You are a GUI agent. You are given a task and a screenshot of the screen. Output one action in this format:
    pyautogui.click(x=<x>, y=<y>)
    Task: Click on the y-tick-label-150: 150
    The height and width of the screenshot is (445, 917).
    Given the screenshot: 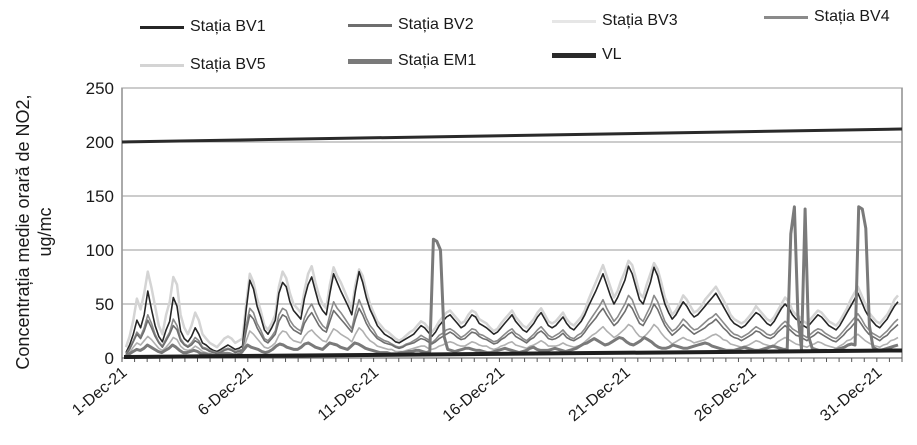 What is the action you would take?
    pyautogui.click(x=100, y=196)
    